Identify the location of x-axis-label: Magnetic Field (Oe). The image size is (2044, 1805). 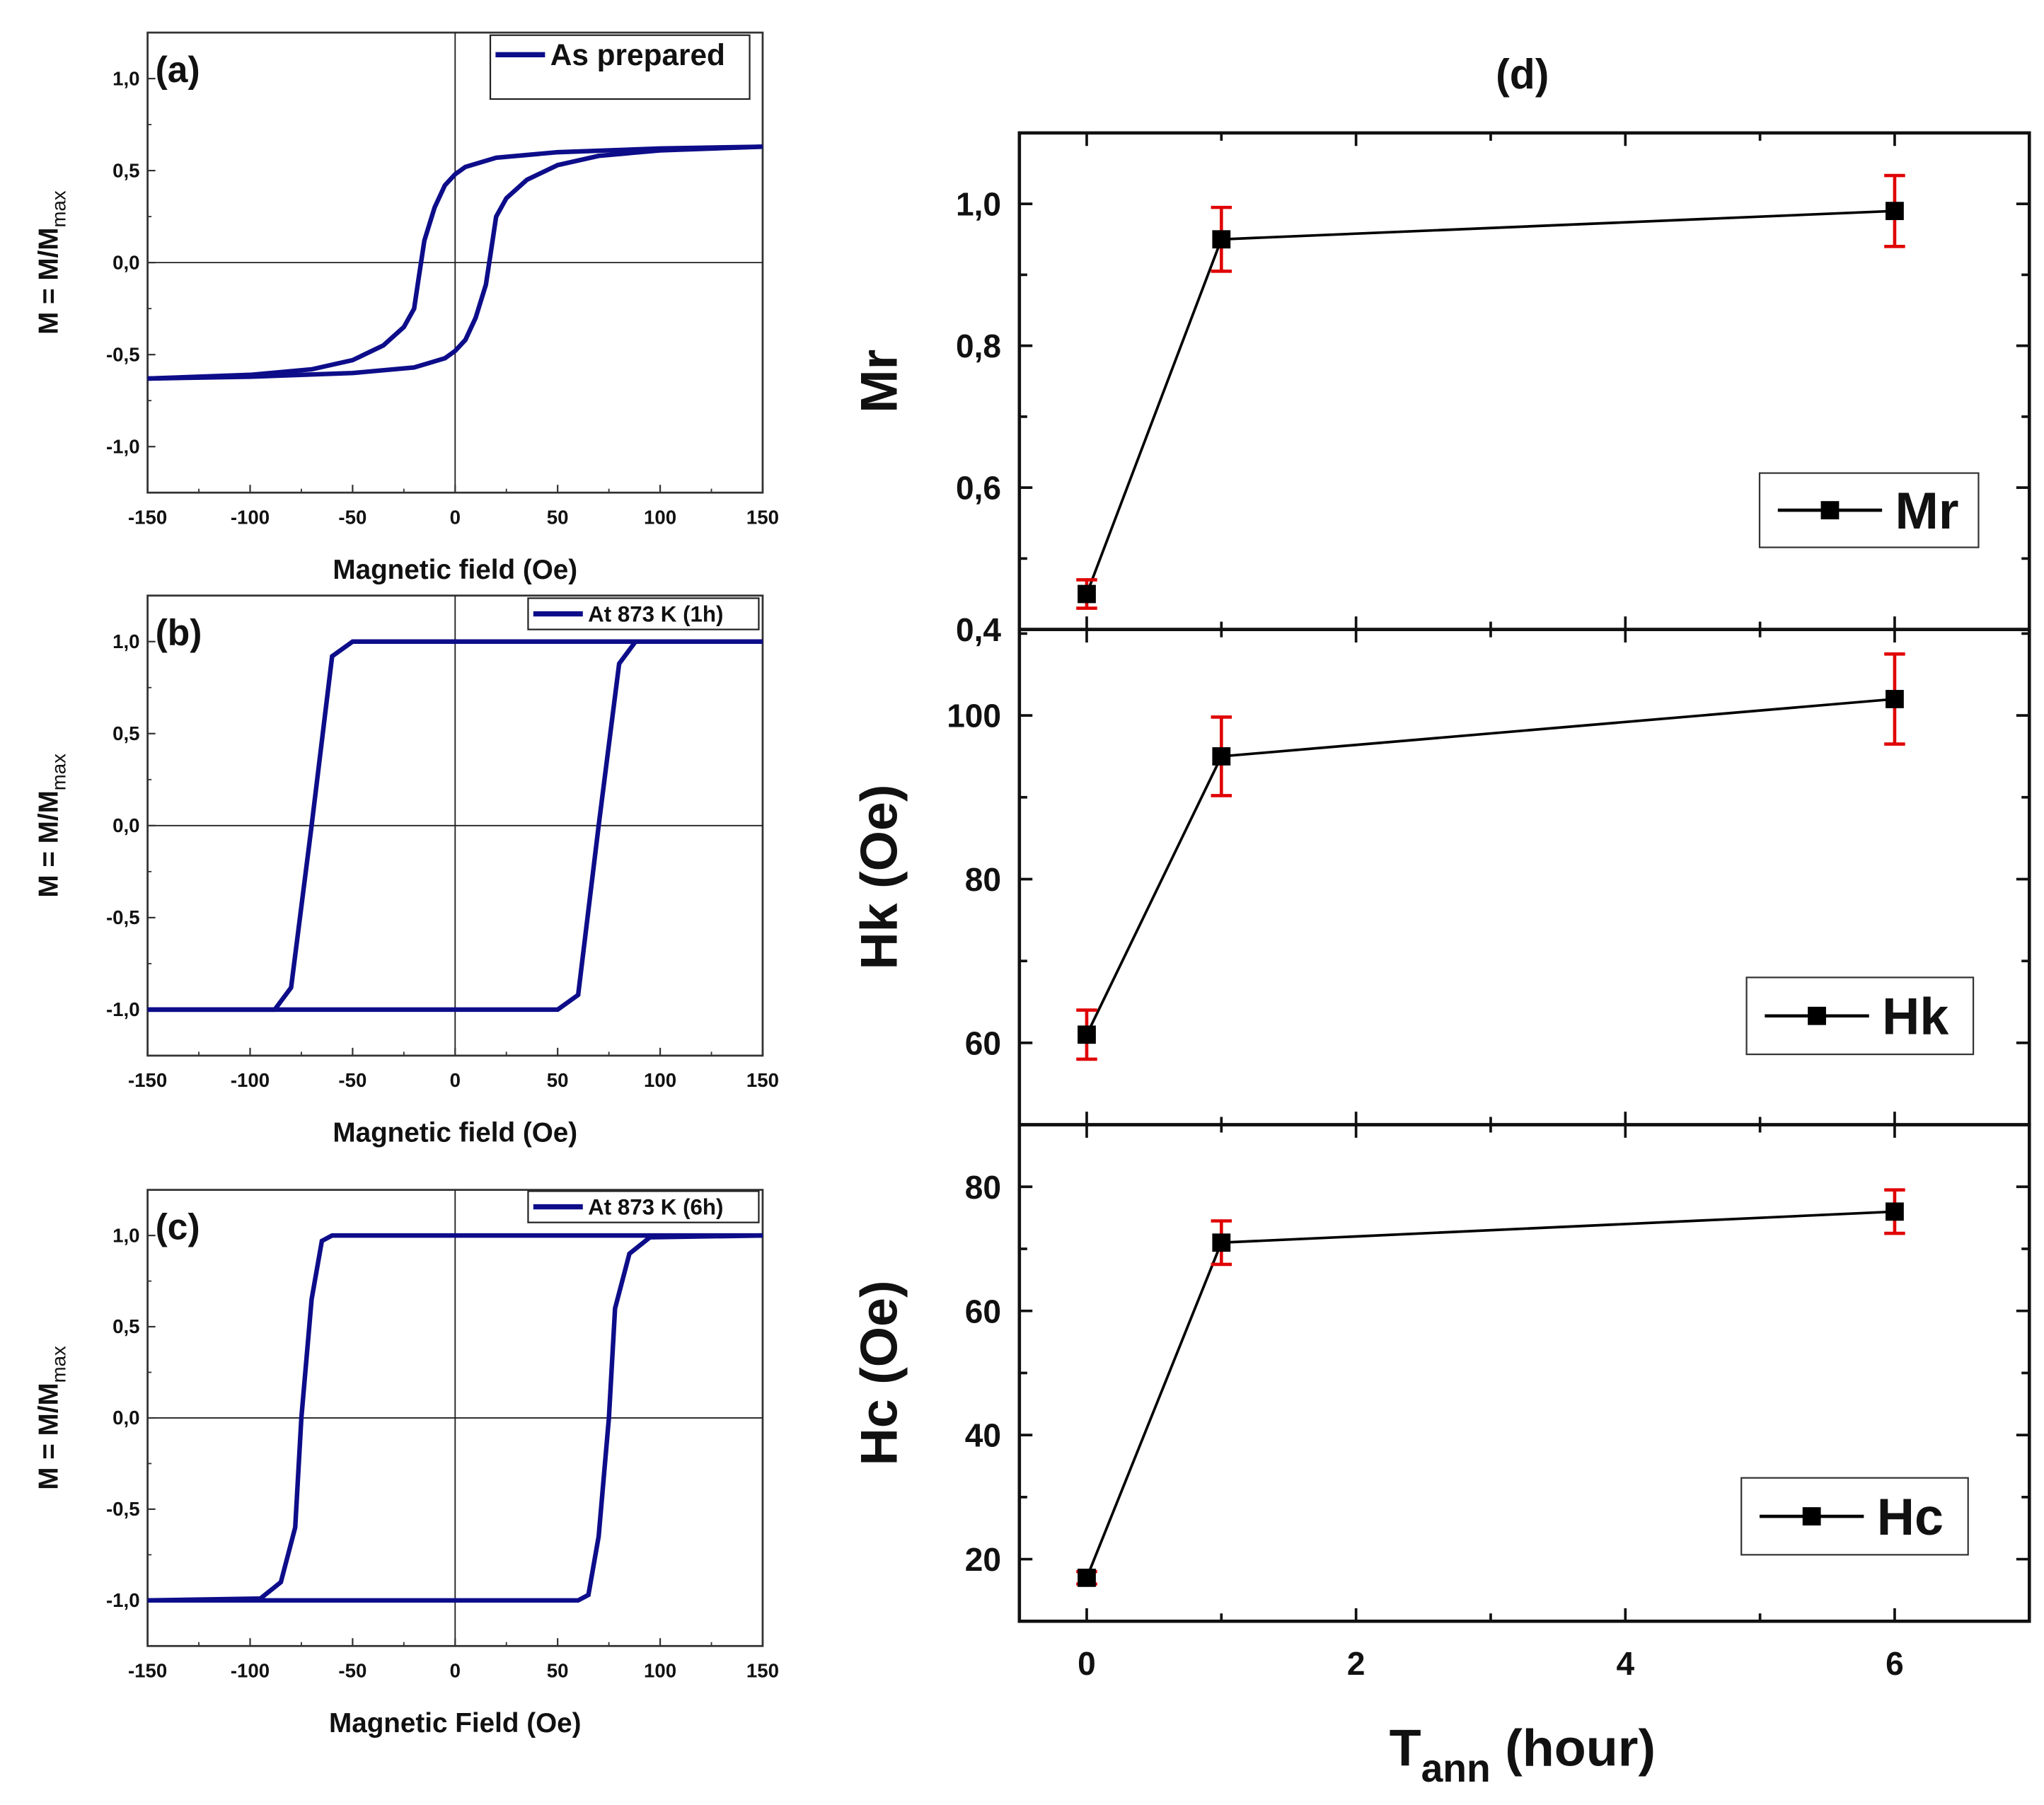
(455, 1723).